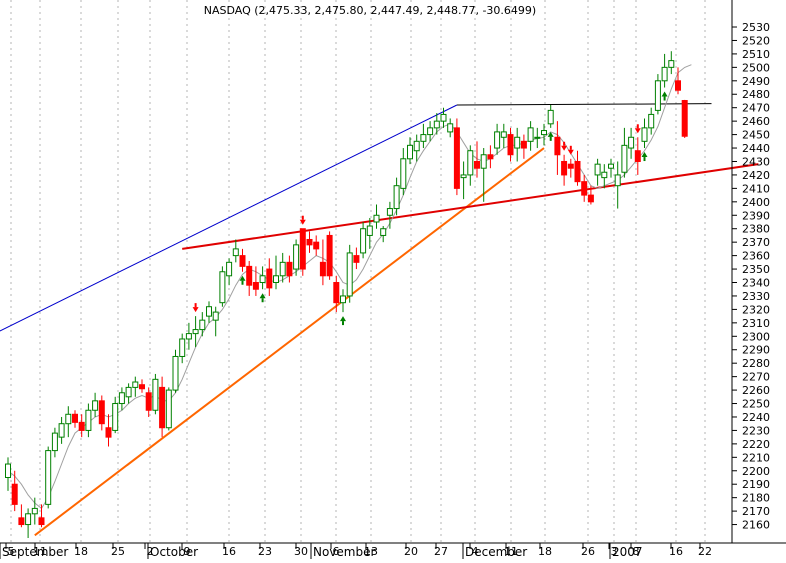  What do you see at coordinates (756, 81) in the screenshot?
I see `y-tick-label: 2490` at bounding box center [756, 81].